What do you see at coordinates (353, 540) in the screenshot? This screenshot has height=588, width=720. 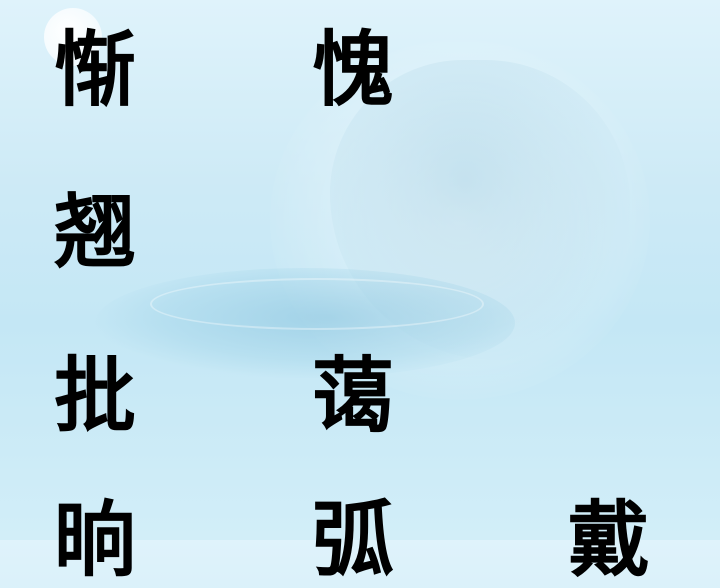 I see `vocab-character-7: 弧` at bounding box center [353, 540].